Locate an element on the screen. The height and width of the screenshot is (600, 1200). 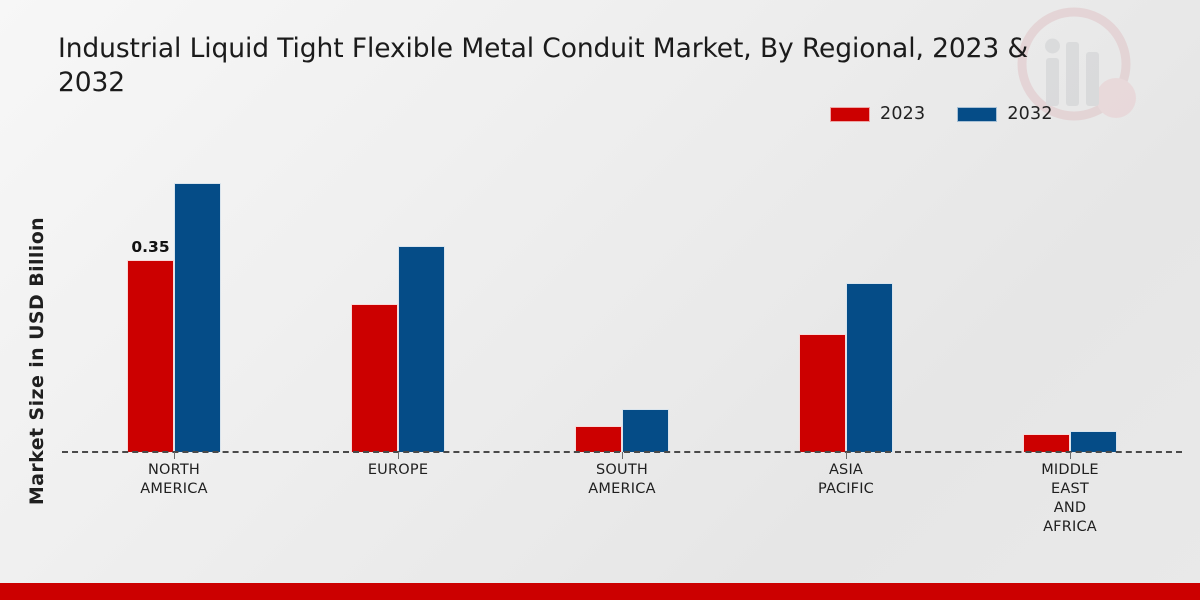
x-axis-label-line: EAST is located at coordinates (1070, 489).